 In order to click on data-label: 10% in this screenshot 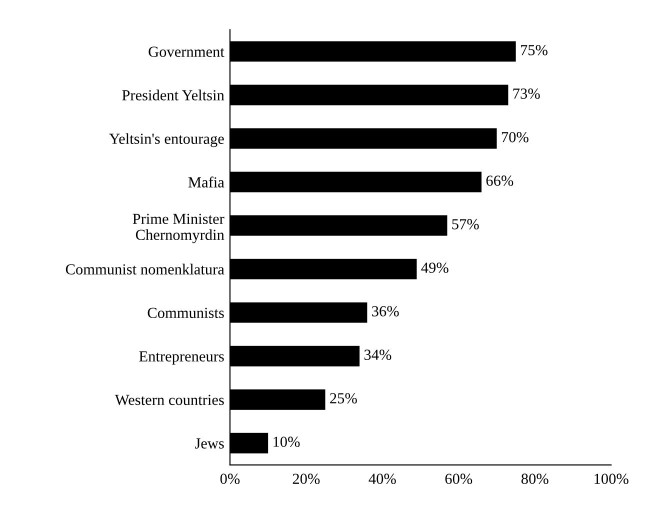, I will do `click(287, 442)`.